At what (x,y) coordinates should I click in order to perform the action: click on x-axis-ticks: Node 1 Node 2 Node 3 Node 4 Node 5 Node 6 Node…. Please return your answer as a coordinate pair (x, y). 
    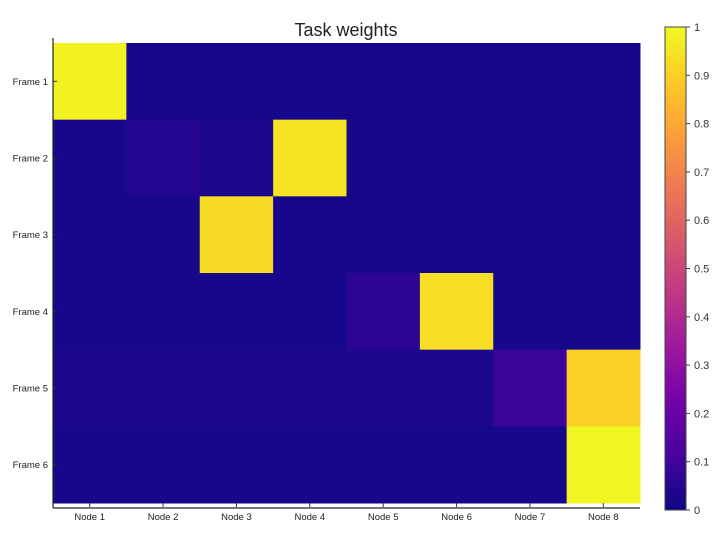
    Looking at the image, I should click on (346, 513).